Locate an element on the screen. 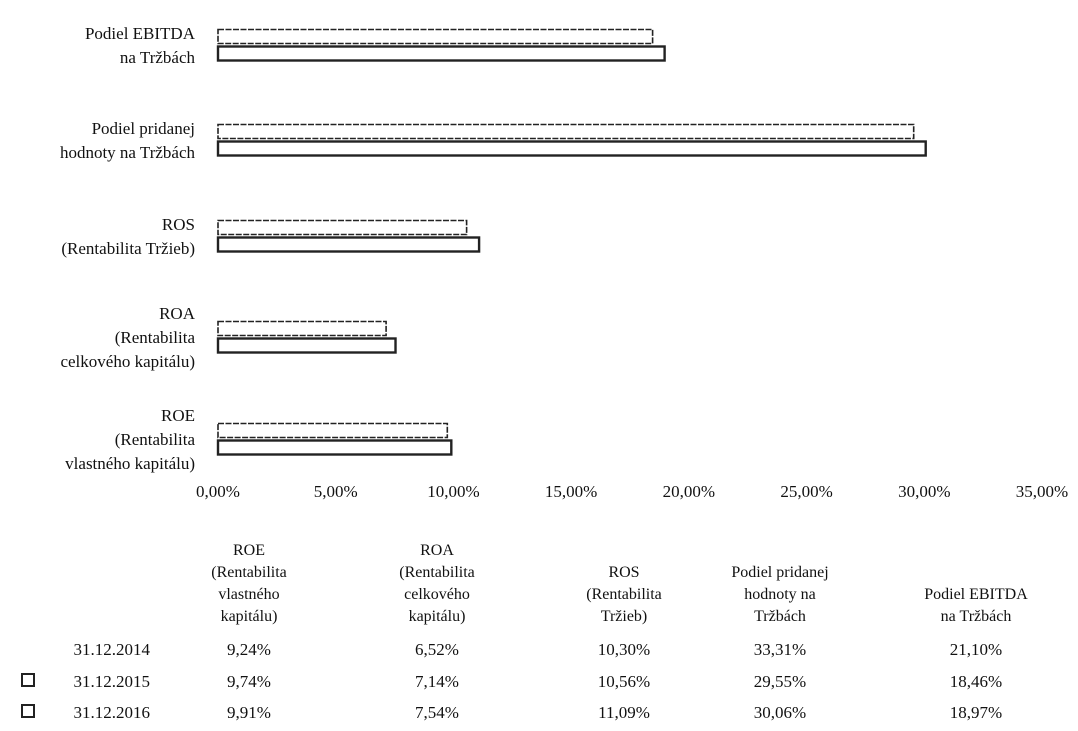 Image resolution: width=1078 pixels, height=731 pixels. x-tick-label: 10,00% is located at coordinates (453, 491).